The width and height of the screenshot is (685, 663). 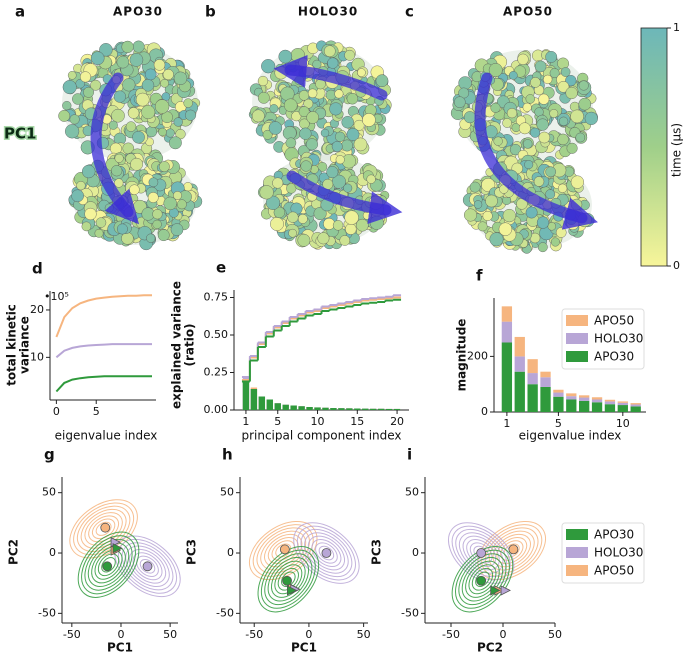 I want to click on panel-letter: i, so click(x=409, y=455).